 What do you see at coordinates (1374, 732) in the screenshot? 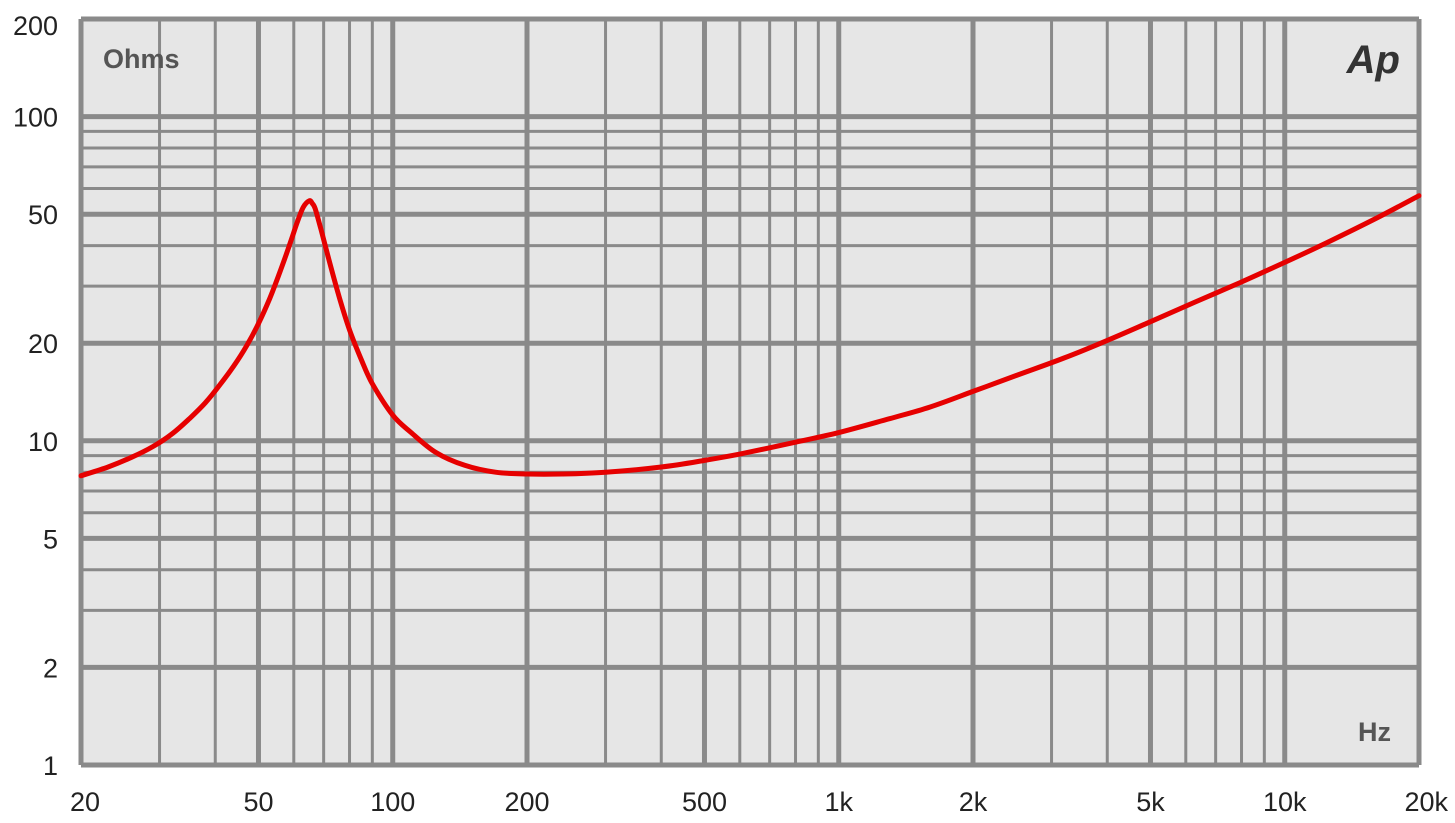
I see `x-axis-unit-label: Hz` at bounding box center [1374, 732].